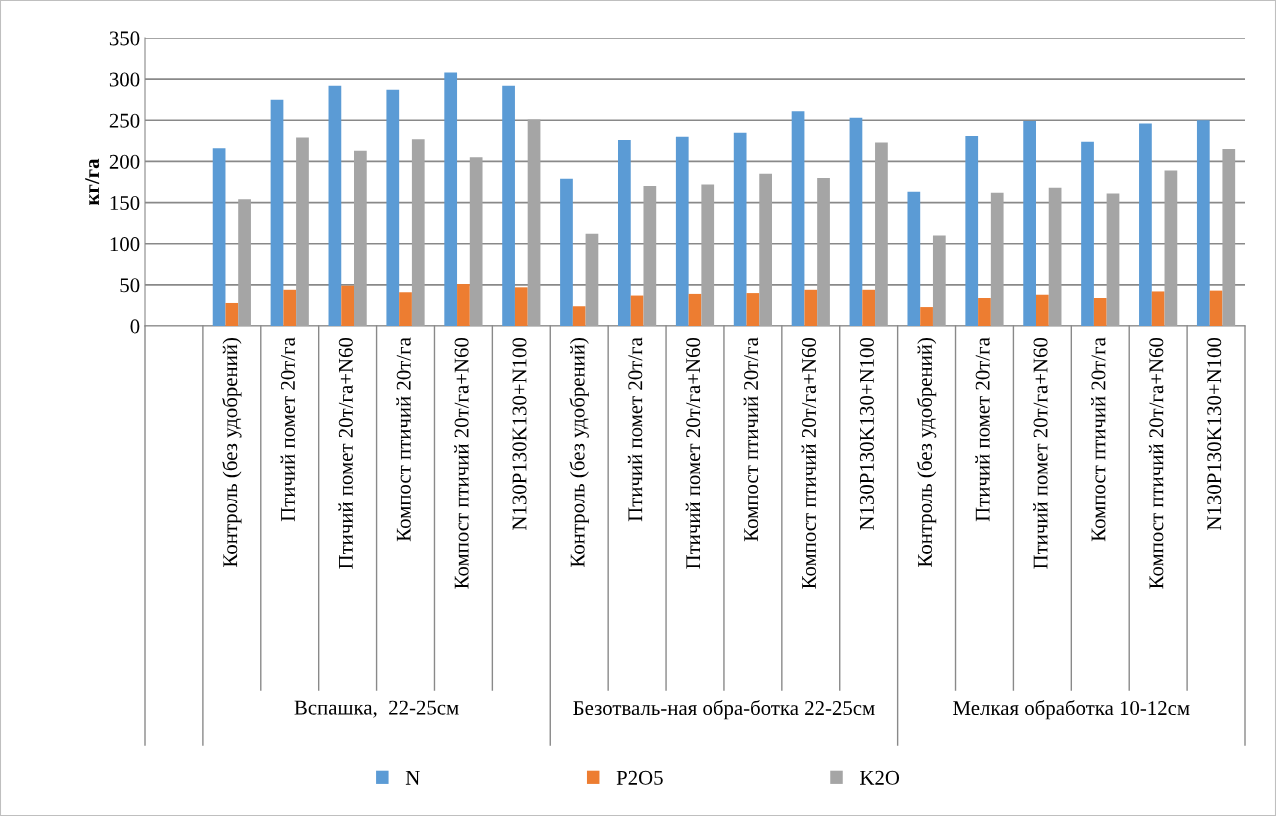 The image size is (1276, 816). Describe the element at coordinates (1071, 710) in the screenshot. I see `text: Мелкая обработка 10-12см` at that location.